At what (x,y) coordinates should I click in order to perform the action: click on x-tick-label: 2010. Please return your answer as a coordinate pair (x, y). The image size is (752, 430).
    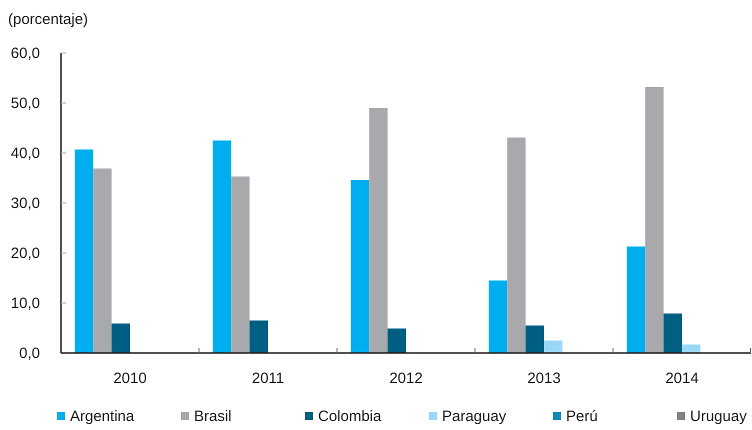
    Looking at the image, I should click on (130, 378).